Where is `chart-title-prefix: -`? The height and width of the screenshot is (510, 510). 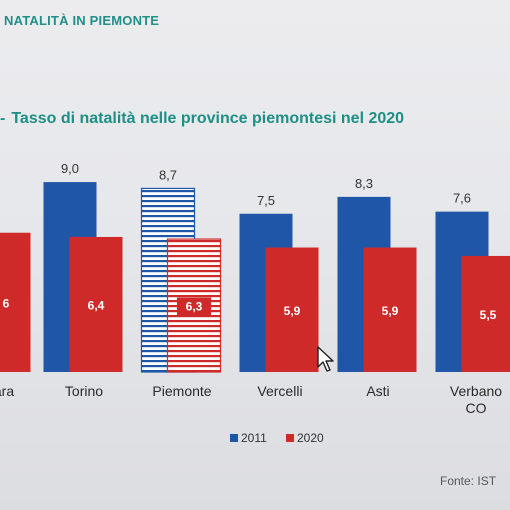
chart-title-prefix: - is located at coordinates (3, 118).